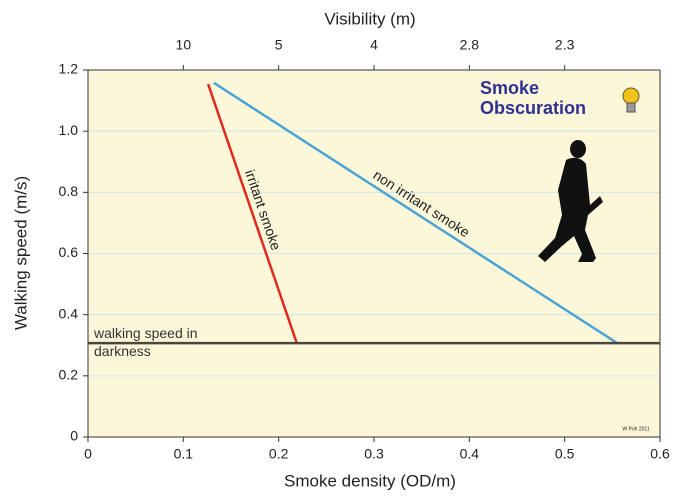 Image resolution: width=681 pixels, height=496 pixels. I want to click on series-label-box: walking speed in darkness, so click(146, 342).